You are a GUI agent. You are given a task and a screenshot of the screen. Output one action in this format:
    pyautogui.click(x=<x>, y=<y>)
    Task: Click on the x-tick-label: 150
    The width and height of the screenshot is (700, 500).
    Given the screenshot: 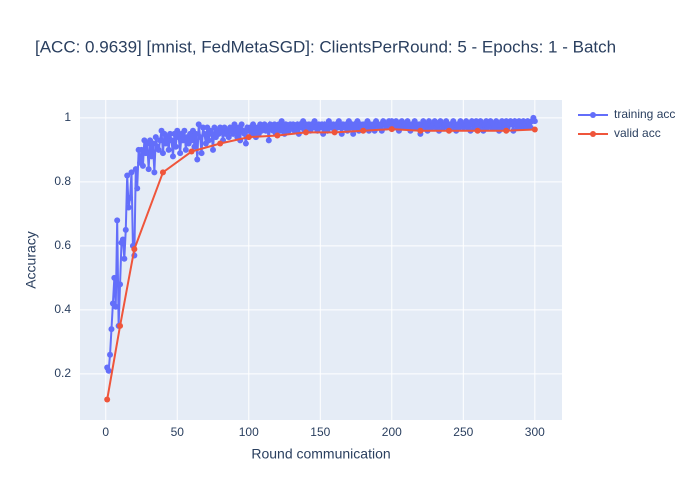 What is the action you would take?
    pyautogui.click(x=320, y=432)
    